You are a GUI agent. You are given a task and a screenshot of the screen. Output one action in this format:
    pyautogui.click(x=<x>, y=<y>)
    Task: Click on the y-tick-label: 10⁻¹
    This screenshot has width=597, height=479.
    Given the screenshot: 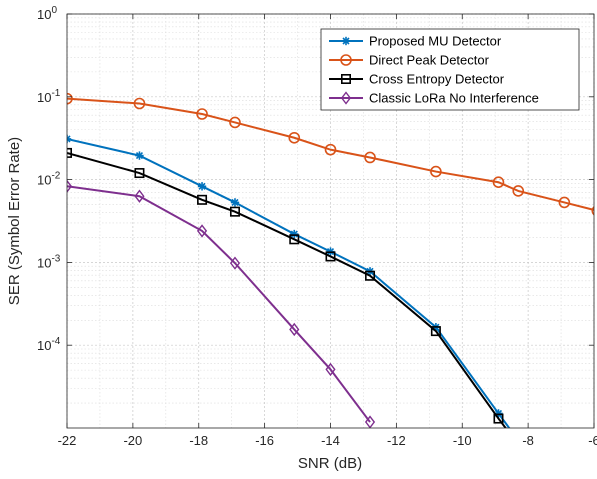 What is the action you would take?
    pyautogui.click(x=49, y=96)
    